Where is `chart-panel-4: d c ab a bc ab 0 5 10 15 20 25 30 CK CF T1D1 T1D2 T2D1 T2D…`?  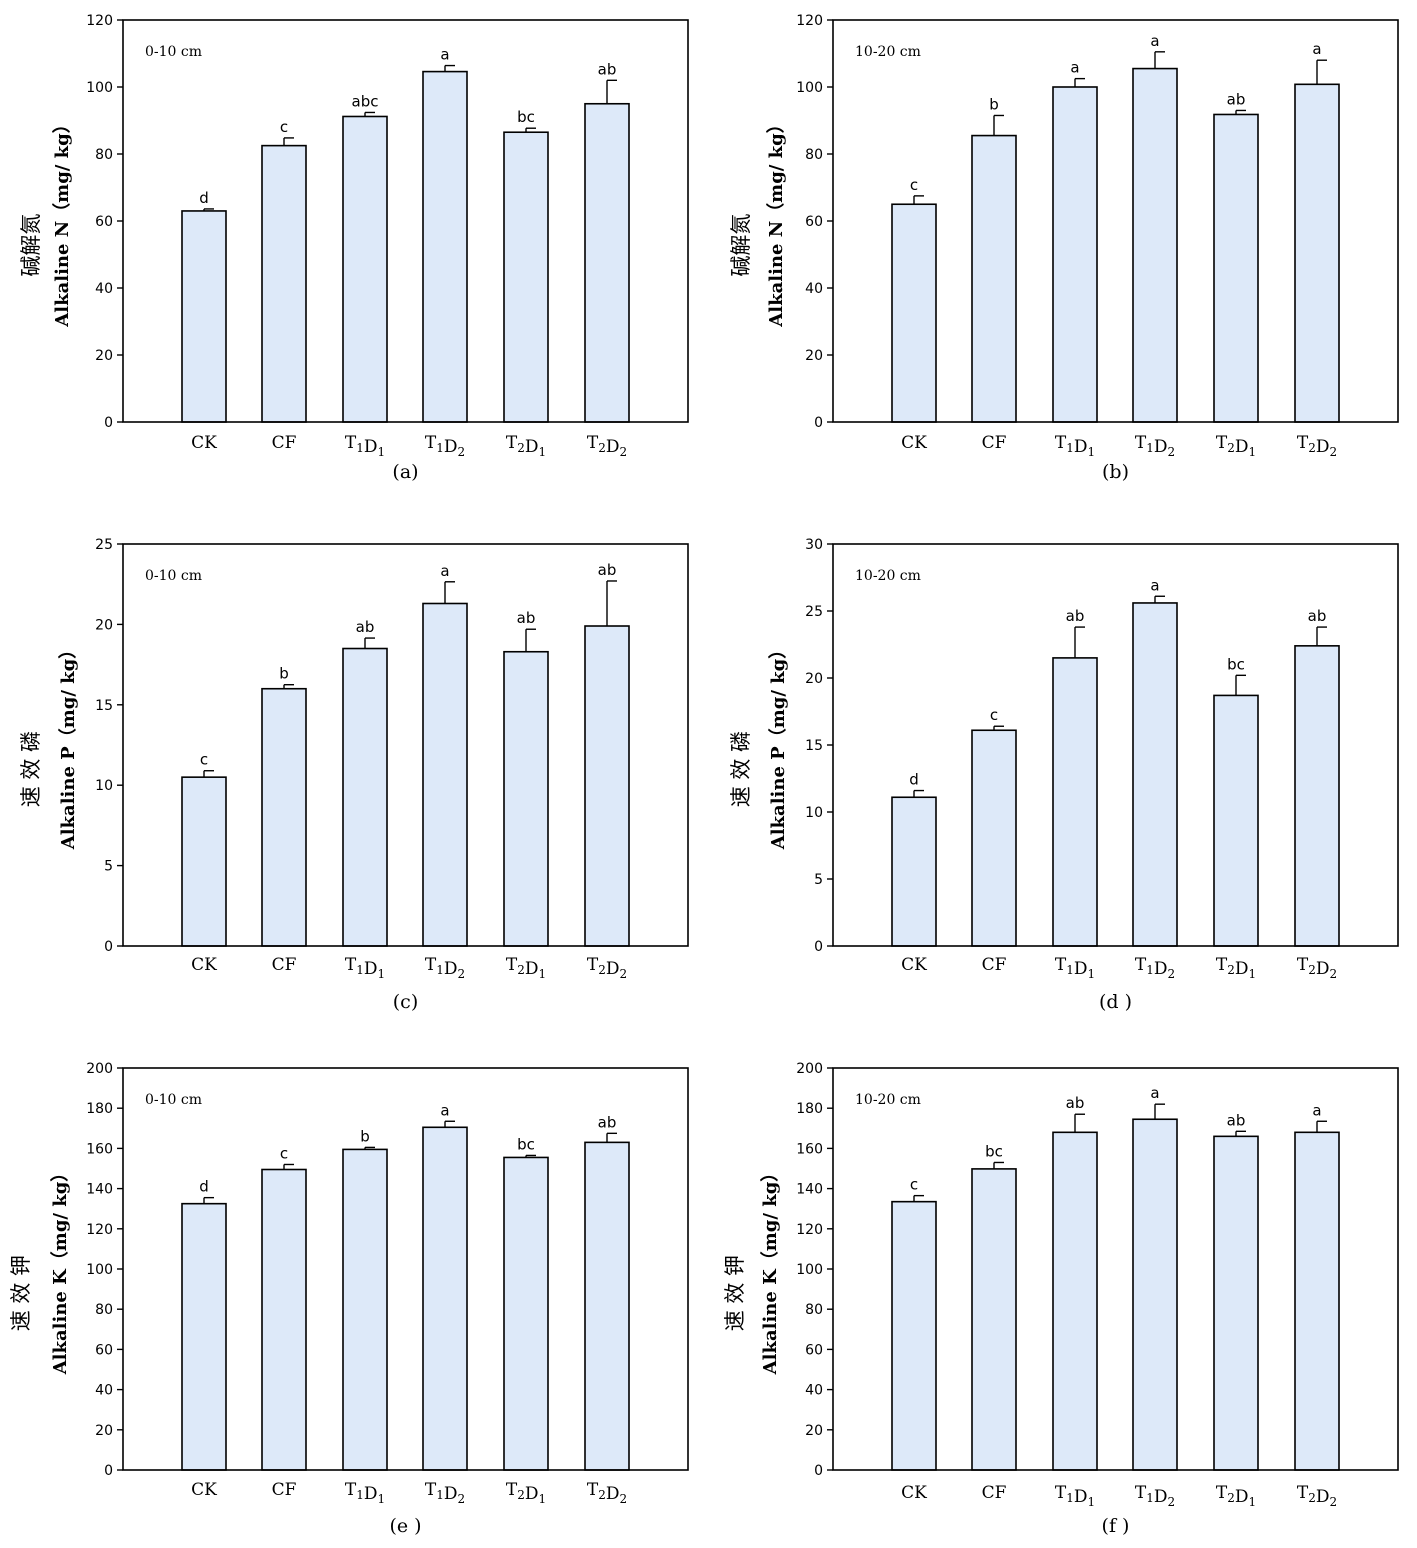
chart-panel-4: d c ab a bc ab 0 5 10 15 20 25 30 CK CF T1D1 T1D2 T2D1 T2D… is located at coordinates (1064, 775).